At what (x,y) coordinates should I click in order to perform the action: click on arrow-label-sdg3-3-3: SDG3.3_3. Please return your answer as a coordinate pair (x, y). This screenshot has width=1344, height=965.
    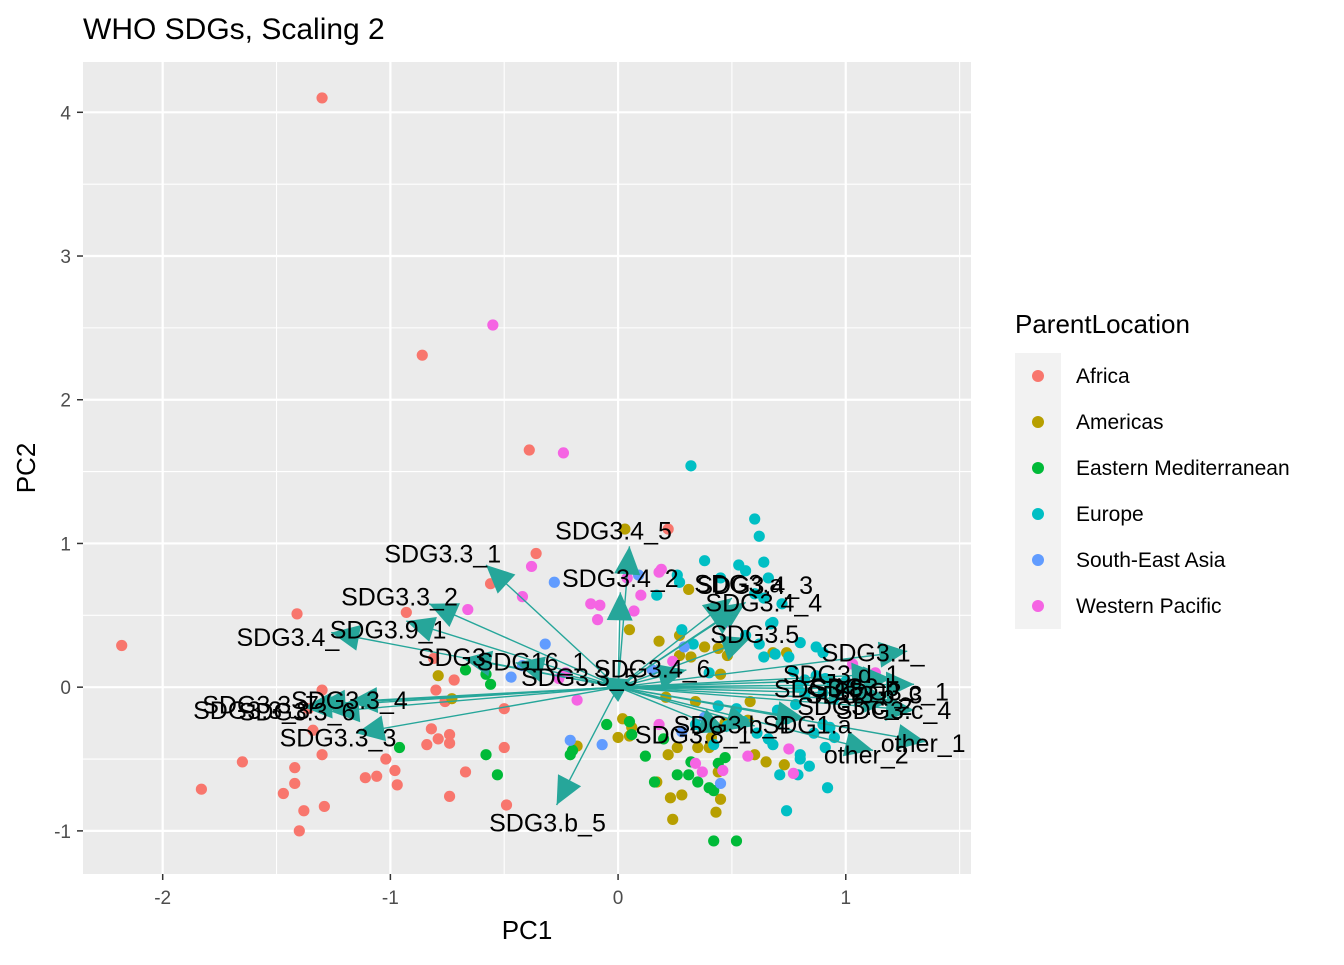
    Looking at the image, I should click on (338, 738).